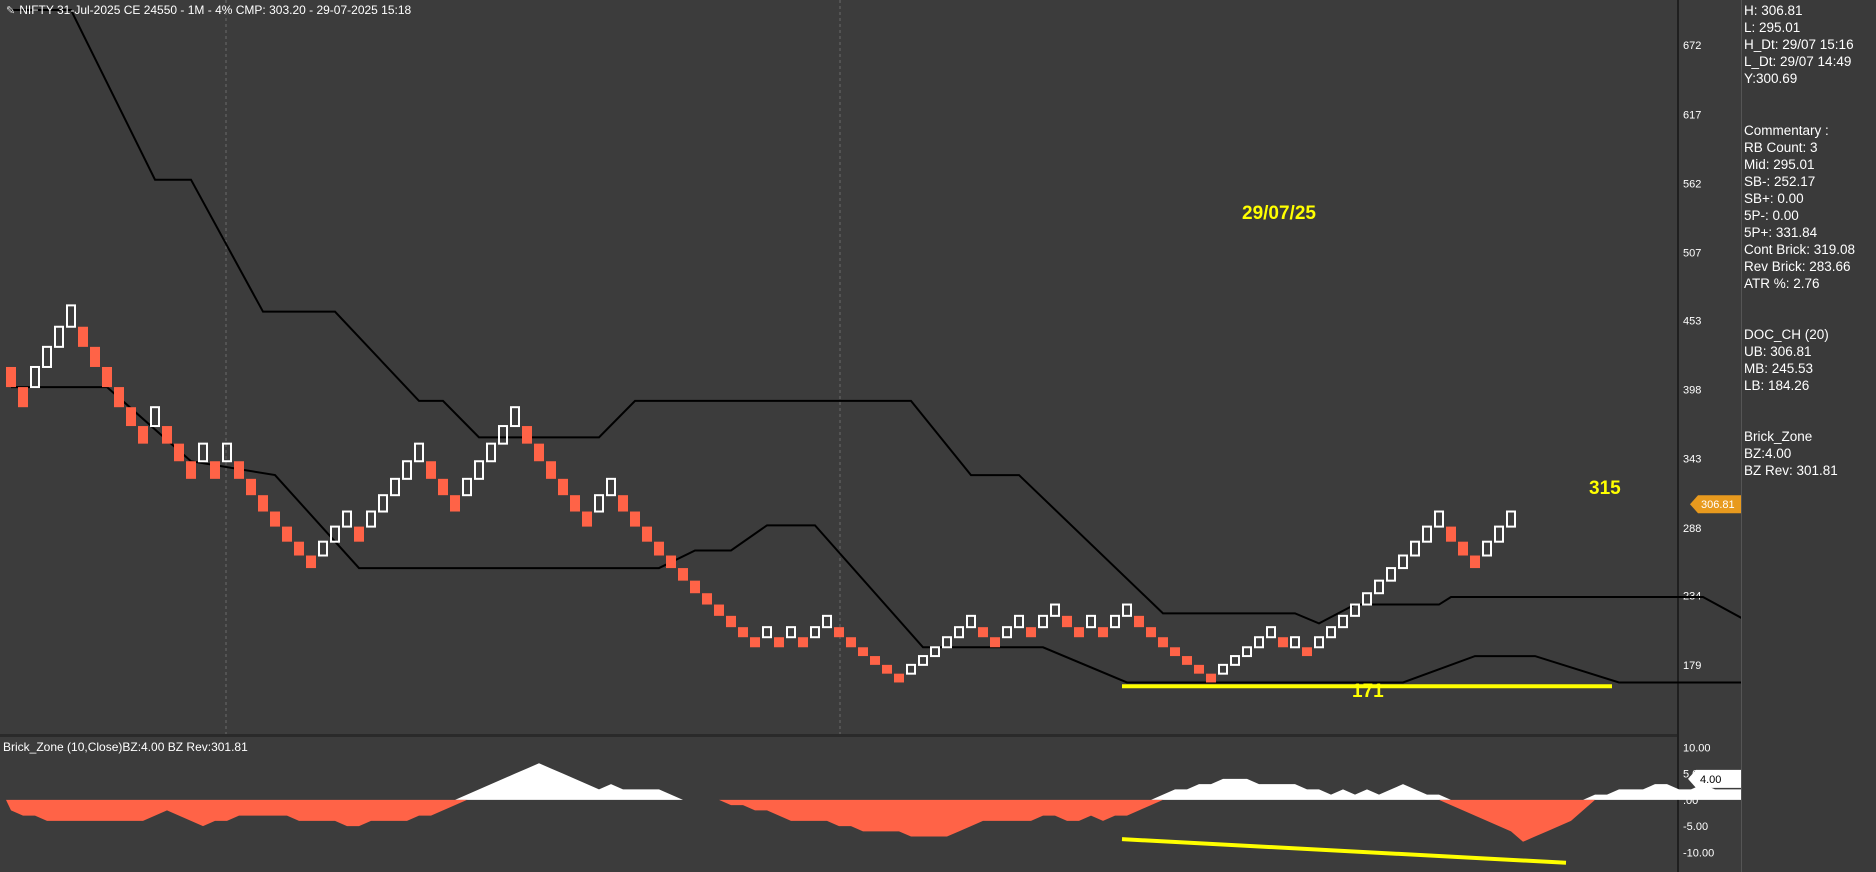 The image size is (1876, 872). I want to click on y-tick-label: 672, so click(1692, 46).